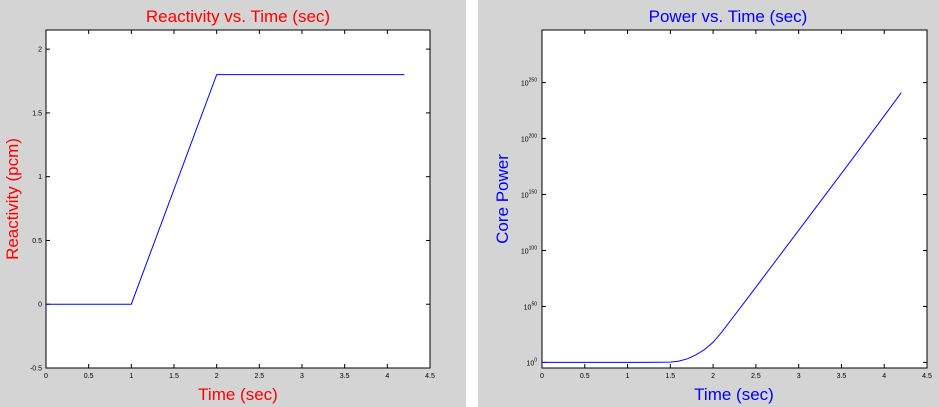  Describe the element at coordinates (529, 195) in the screenshot. I see `y-tick-label: 10150` at that location.